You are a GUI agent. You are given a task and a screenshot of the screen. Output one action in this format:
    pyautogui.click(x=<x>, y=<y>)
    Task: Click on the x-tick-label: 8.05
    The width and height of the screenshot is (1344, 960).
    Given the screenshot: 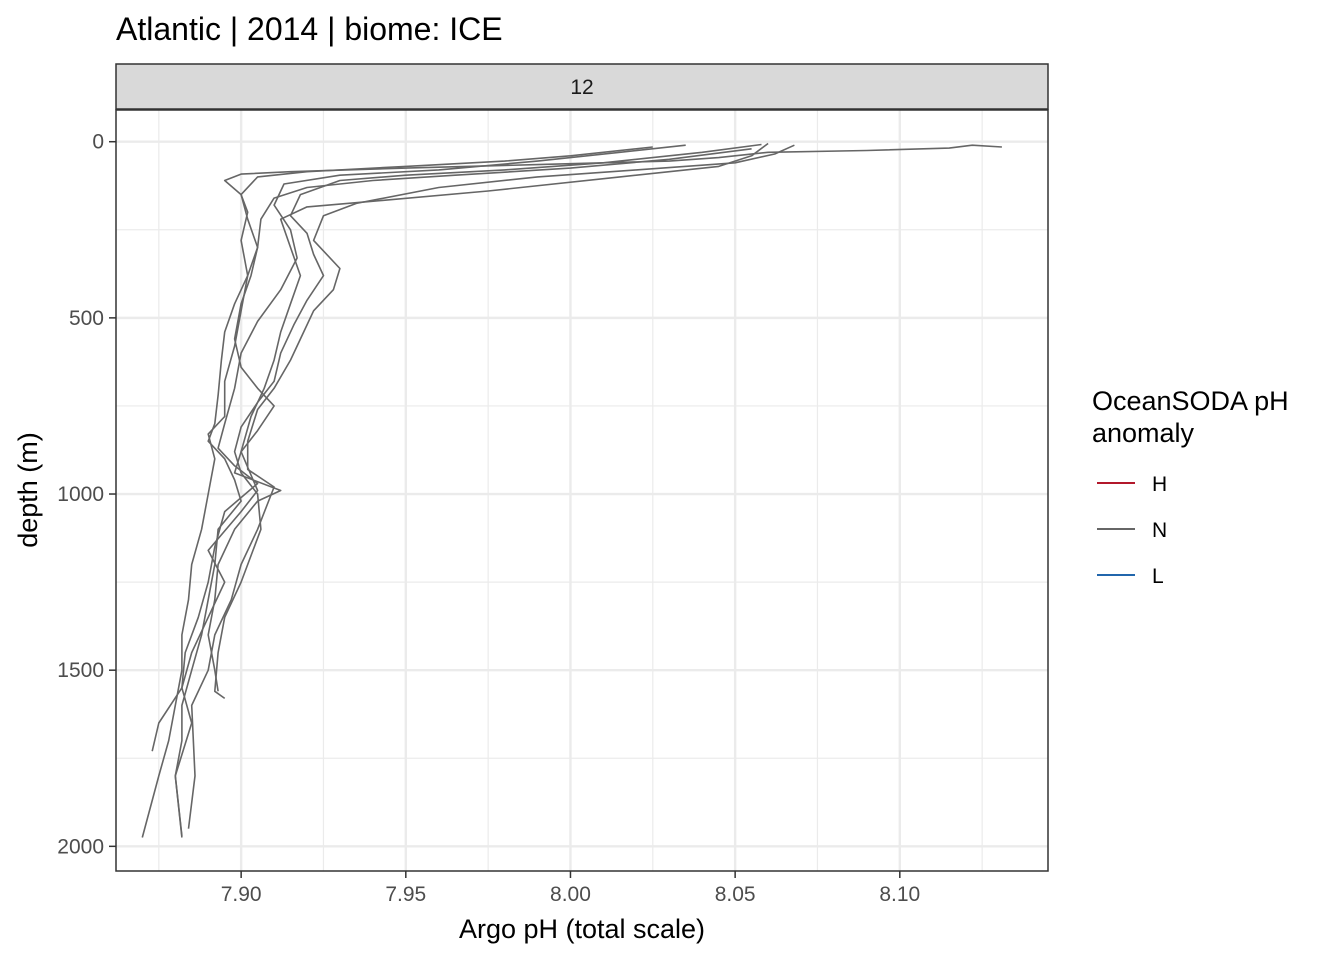 What is the action you would take?
    pyautogui.click(x=735, y=894)
    